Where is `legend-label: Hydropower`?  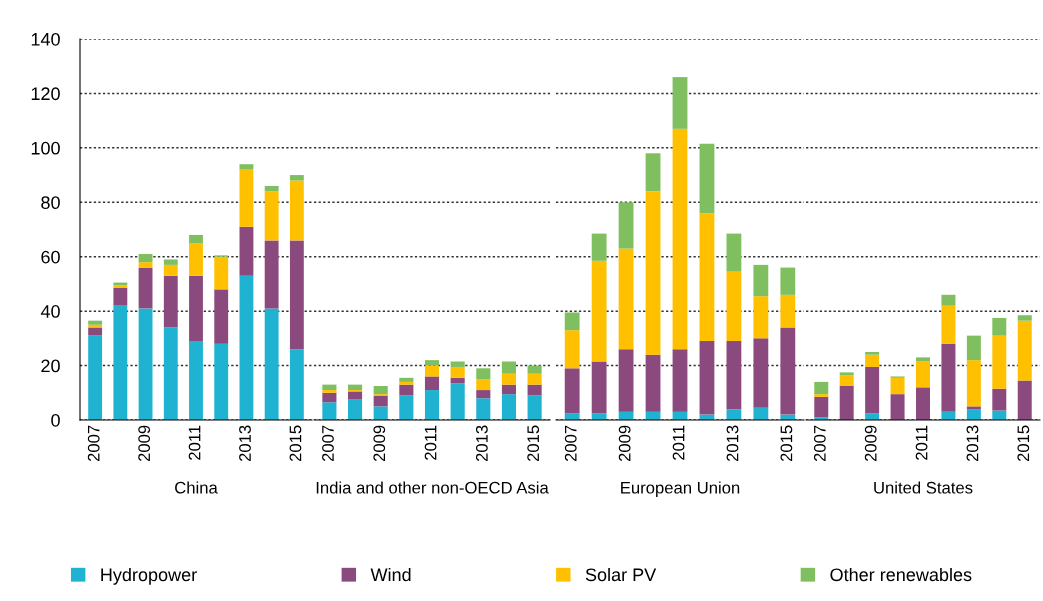 legend-label: Hydropower is located at coordinates (149, 576).